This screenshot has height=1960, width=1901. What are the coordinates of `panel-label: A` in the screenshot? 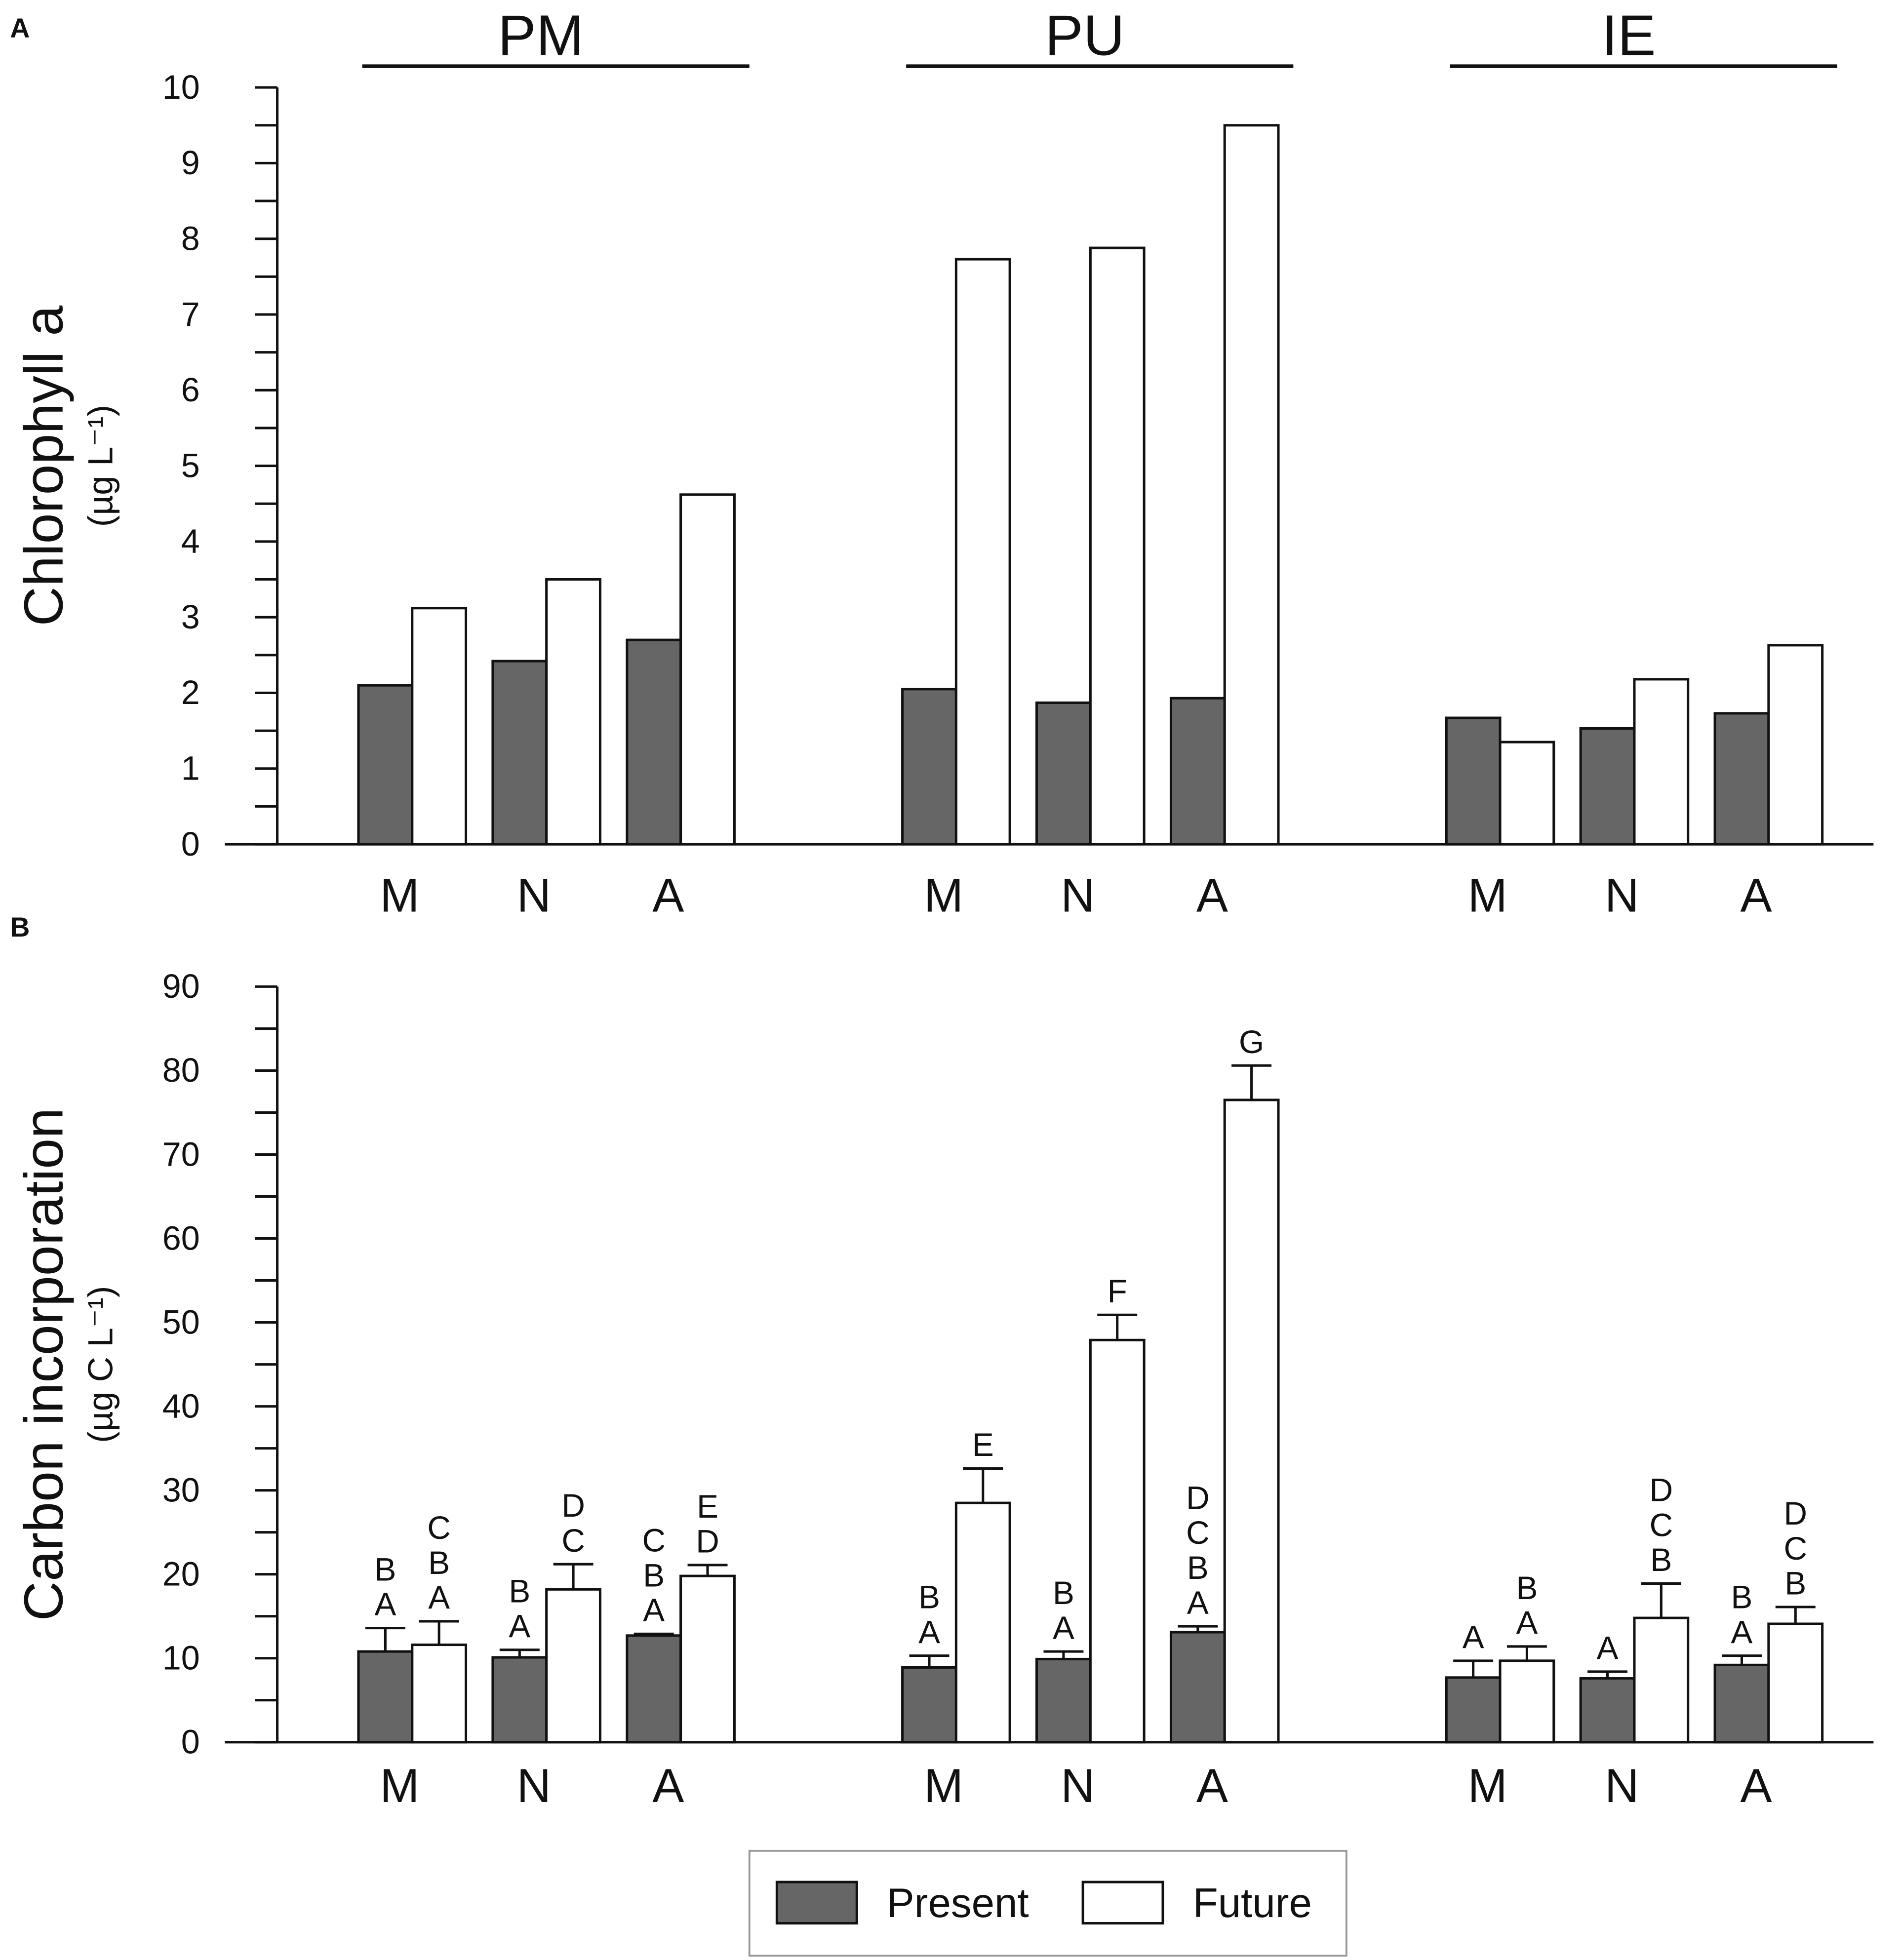 It's located at (20, 28).